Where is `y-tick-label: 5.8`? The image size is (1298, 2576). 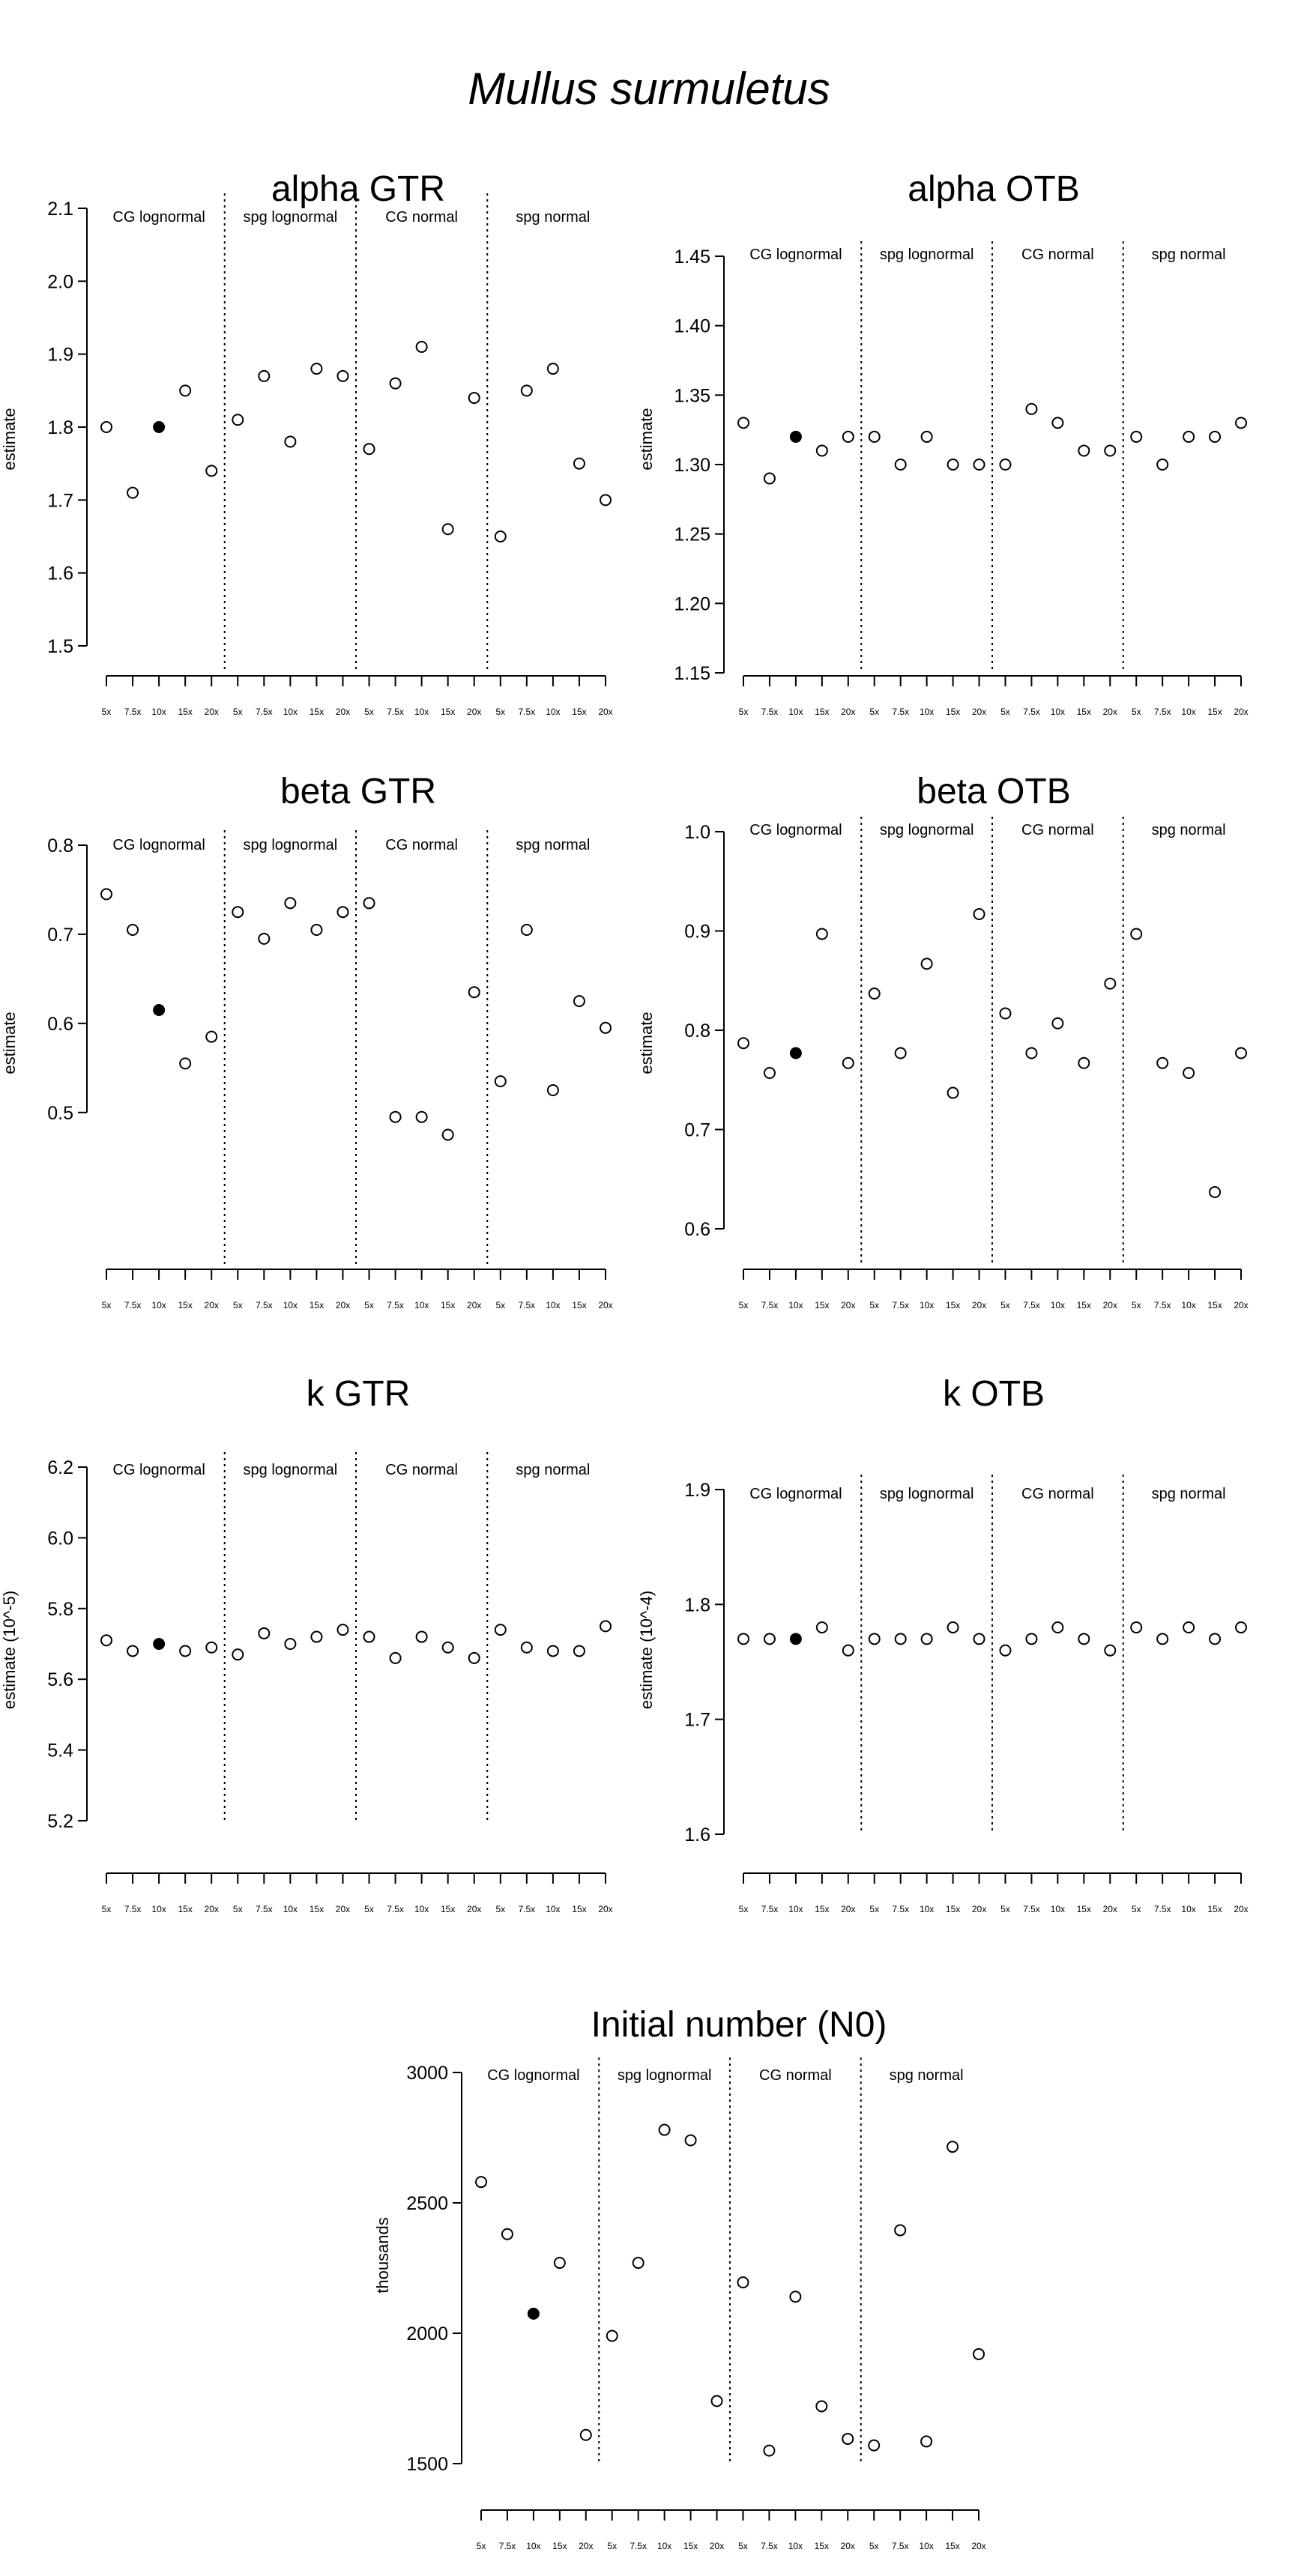 y-tick-label: 5.8 is located at coordinates (60, 1609).